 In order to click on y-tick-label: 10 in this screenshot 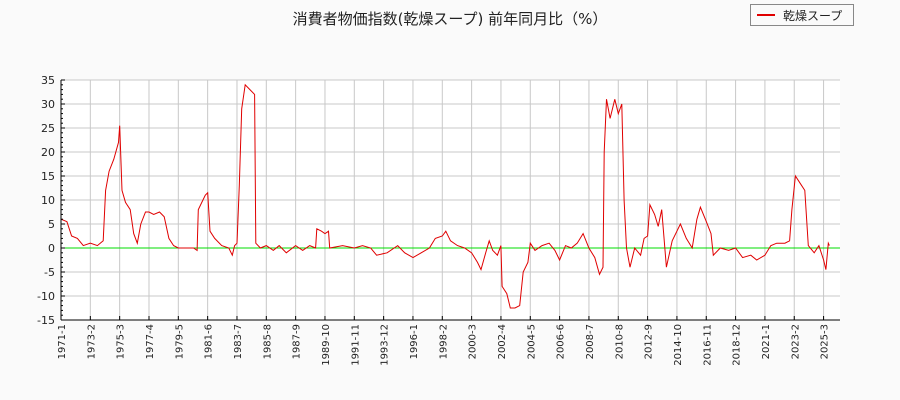, I will do `click(48, 200)`.